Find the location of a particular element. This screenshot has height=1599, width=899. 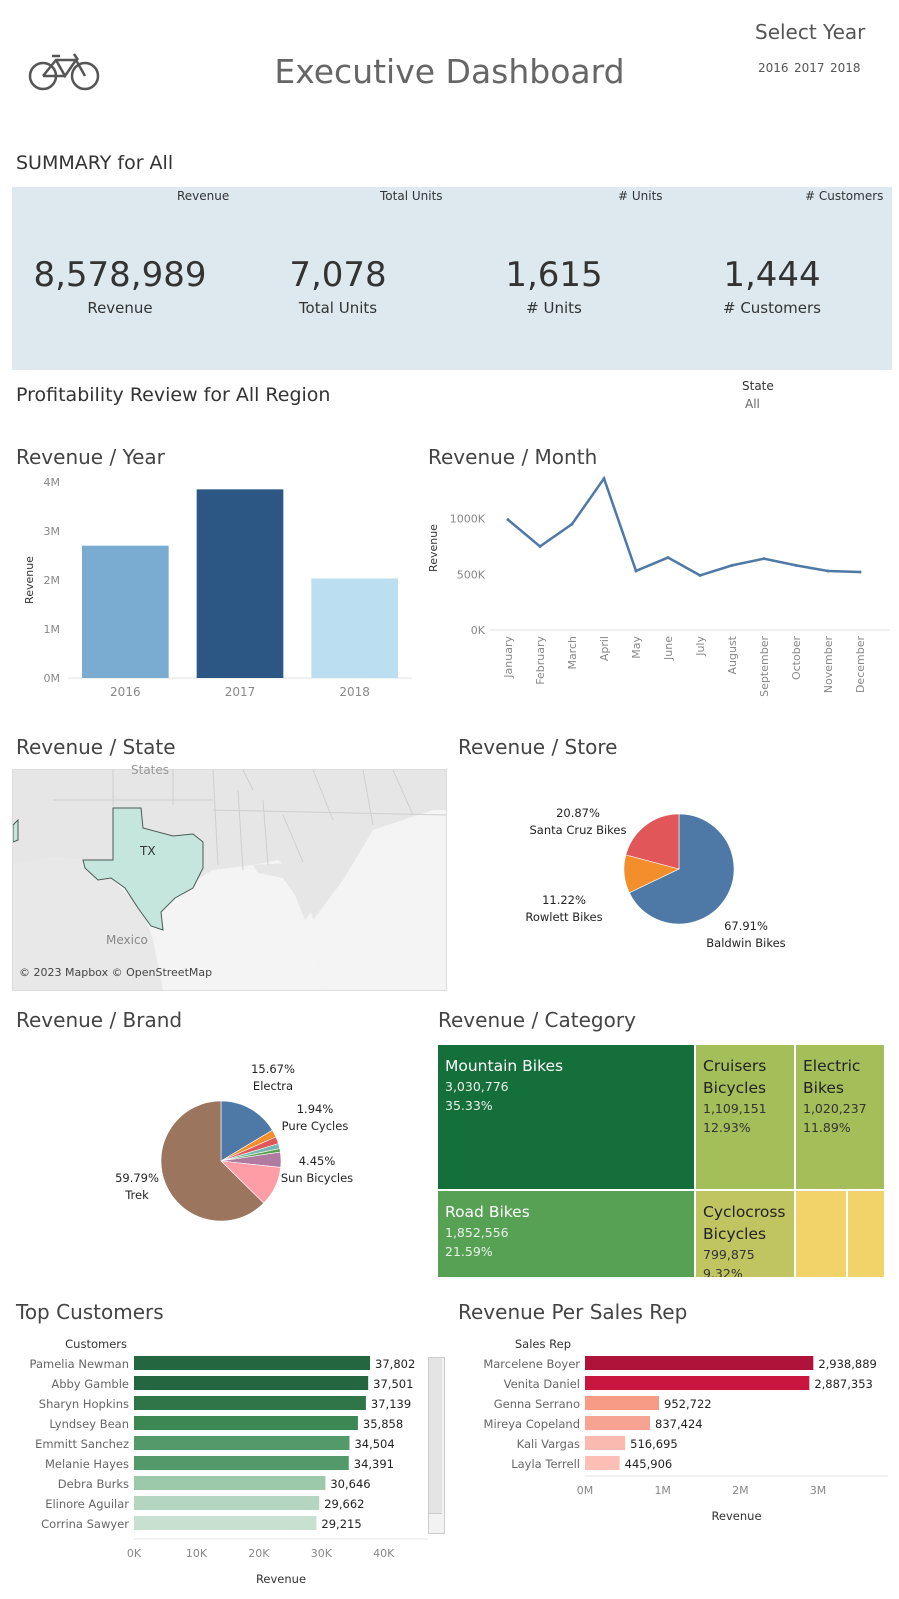

category-cell-0: Mountain Bikes 3,030,776 35.33% is located at coordinates (566, 1117).